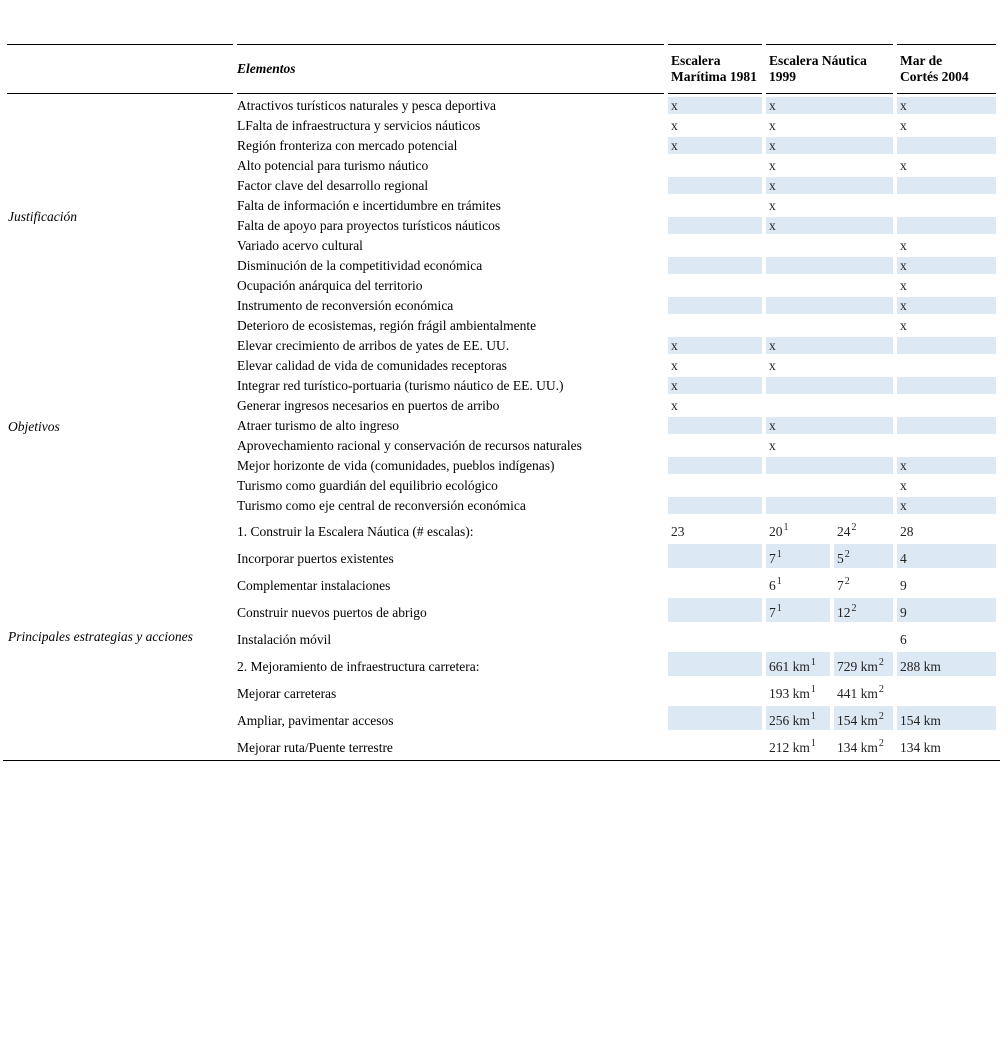 The height and width of the screenshot is (1043, 1008). Describe the element at coordinates (798, 745) in the screenshot. I see `escalera-nautica-sub1-cell: 212 km1` at that location.